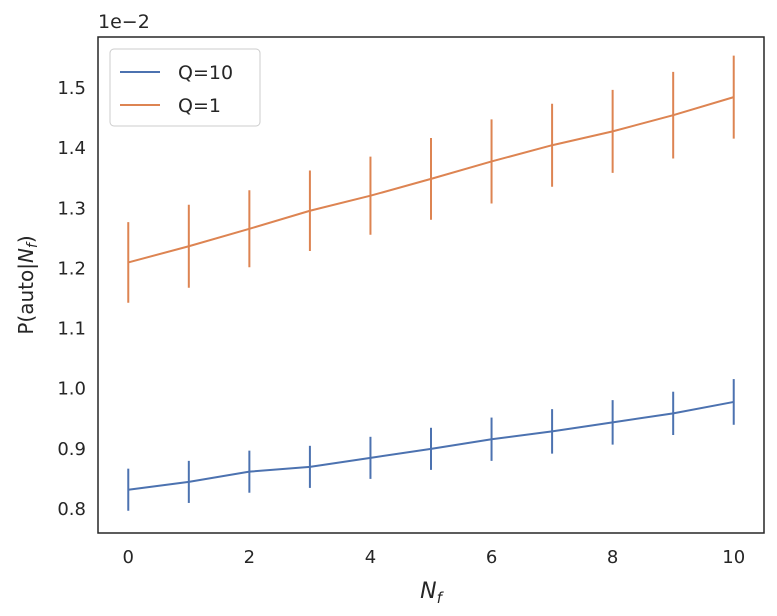 The width and height of the screenshot is (777, 616). I want to click on x-tick-label: 2, so click(249, 557).